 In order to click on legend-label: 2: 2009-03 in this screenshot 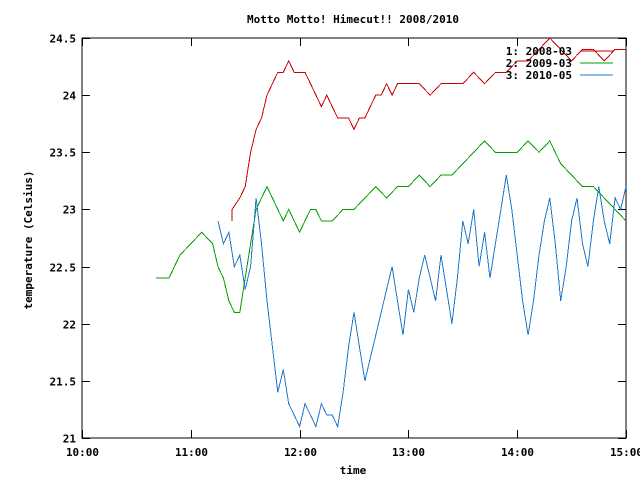, I will do `click(539, 63)`.